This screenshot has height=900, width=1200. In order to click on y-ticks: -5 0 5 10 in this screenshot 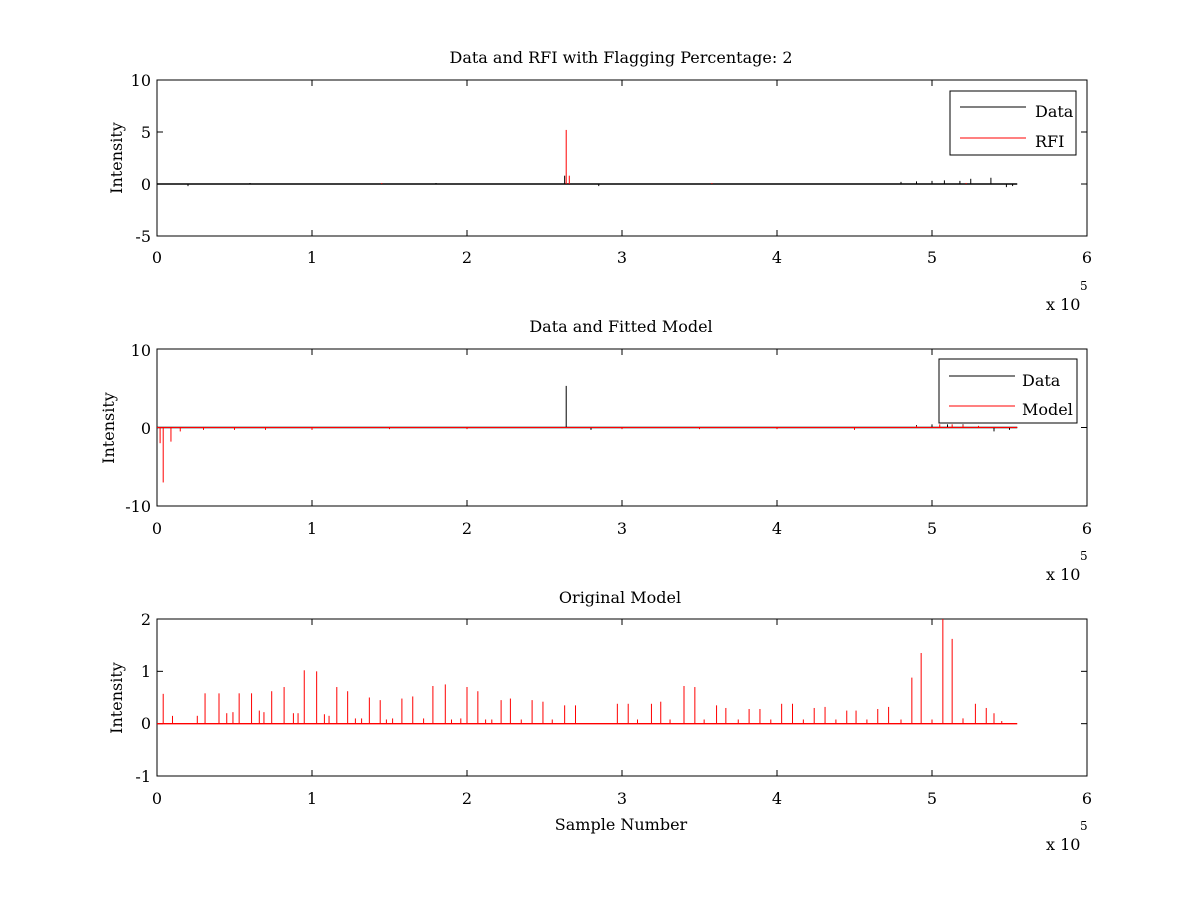, I will do `click(141, 158)`.